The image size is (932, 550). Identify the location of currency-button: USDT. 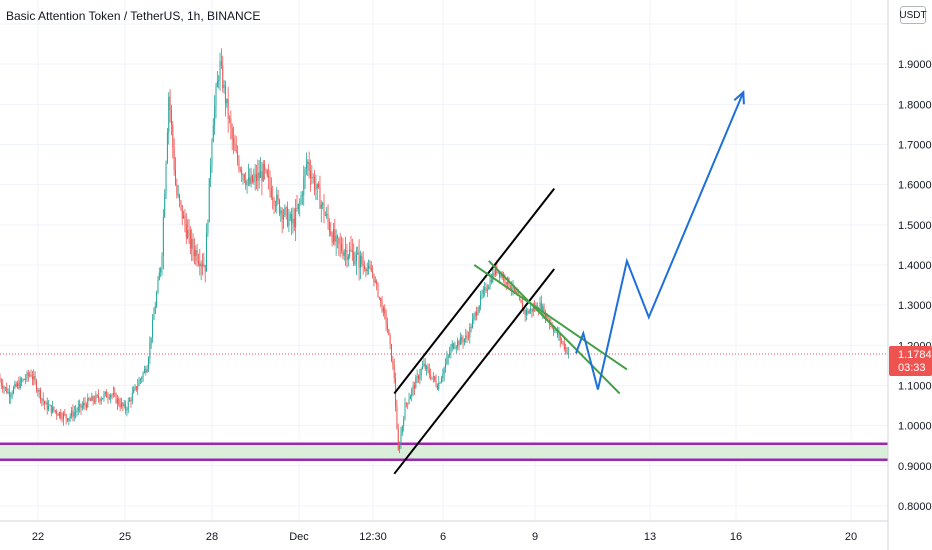
(913, 15).